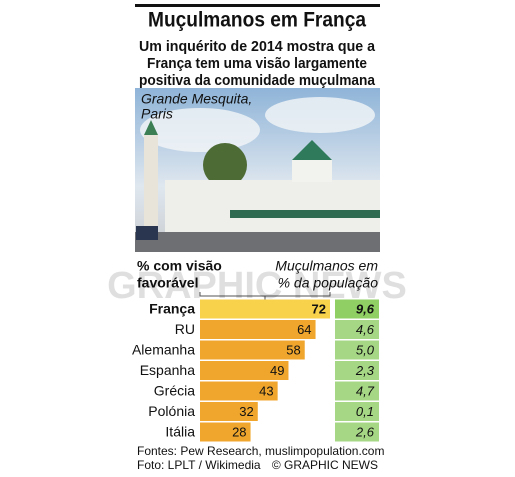 This screenshot has height=477, width=515. What do you see at coordinates (257, 20) in the screenshot?
I see `title: Muçulmanos em França` at bounding box center [257, 20].